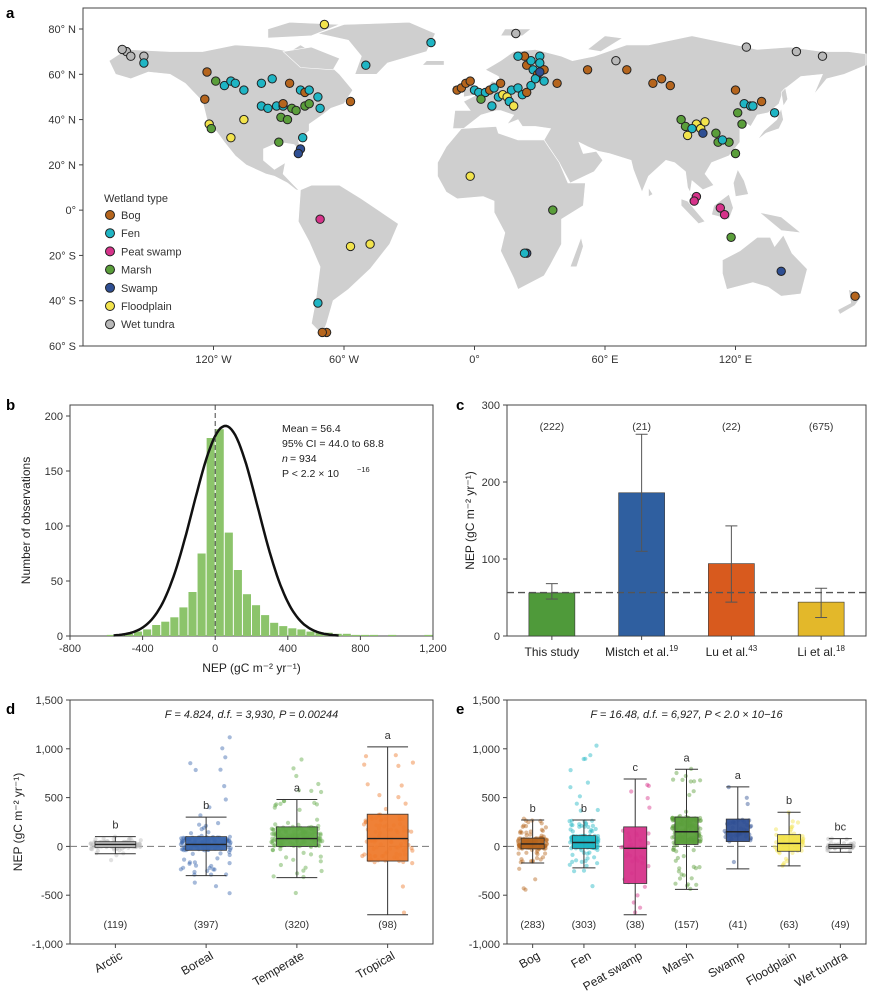 The height and width of the screenshot is (1000, 874). What do you see at coordinates (278, 968) in the screenshot?
I see `x-tick-label: Temperate` at bounding box center [278, 968].